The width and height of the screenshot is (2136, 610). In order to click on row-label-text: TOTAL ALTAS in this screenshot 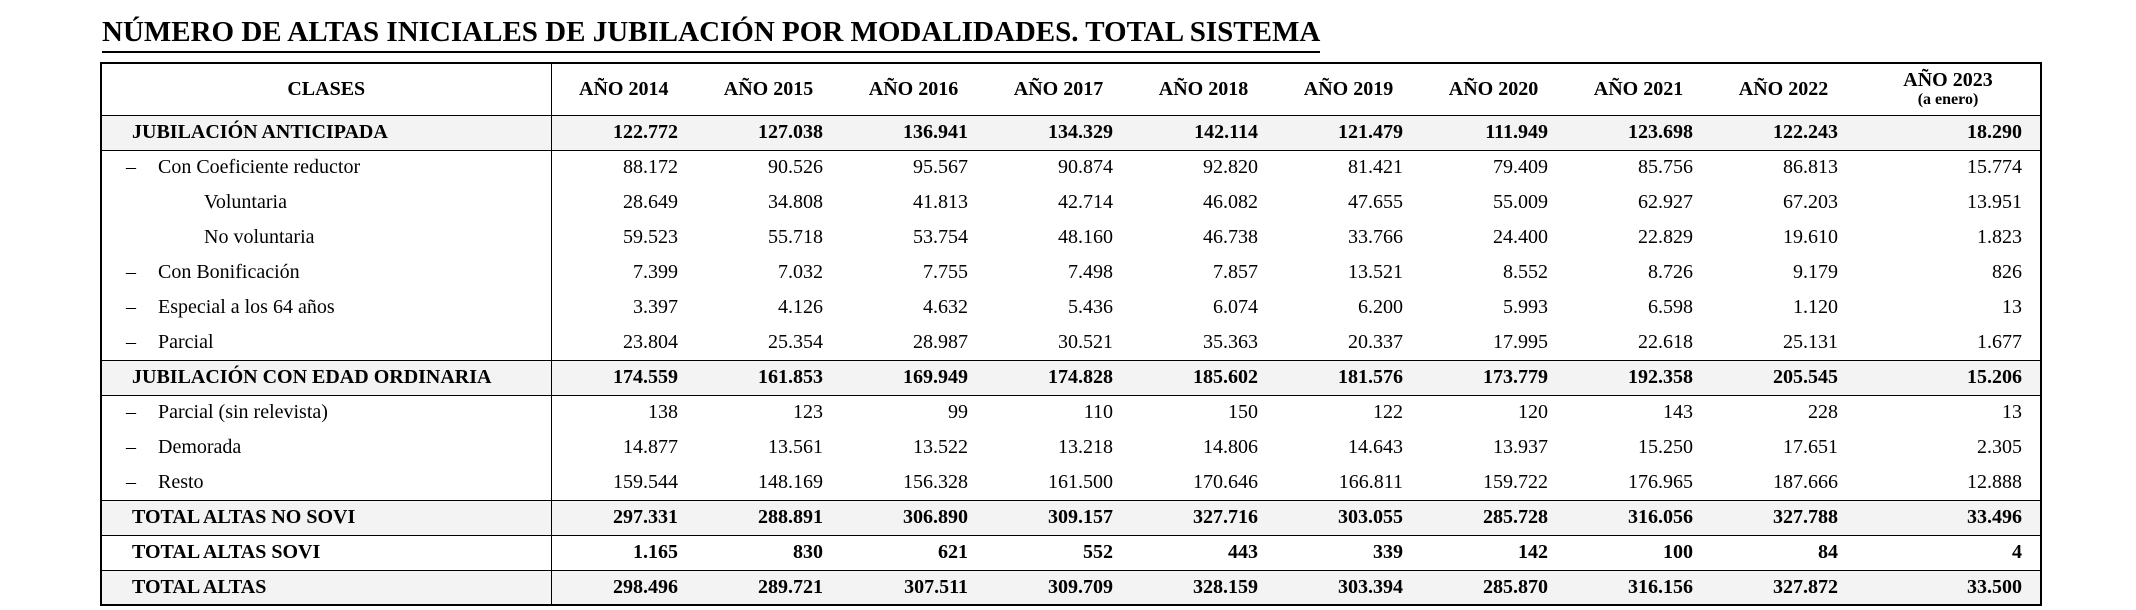, I will do `click(199, 586)`.